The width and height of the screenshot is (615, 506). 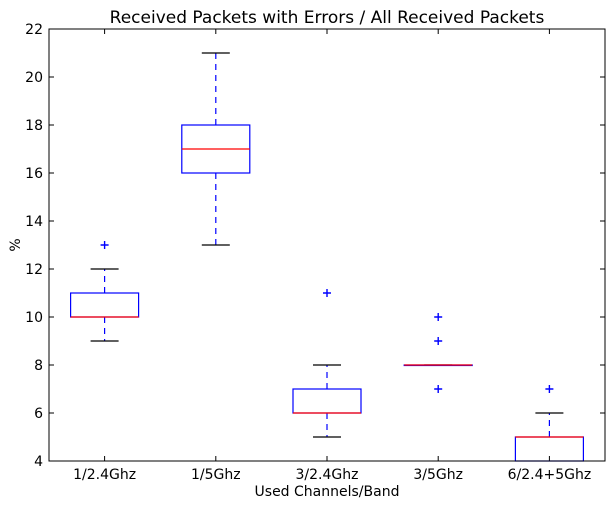 What do you see at coordinates (34, 270) in the screenshot?
I see `y-tick-label: 12` at bounding box center [34, 270].